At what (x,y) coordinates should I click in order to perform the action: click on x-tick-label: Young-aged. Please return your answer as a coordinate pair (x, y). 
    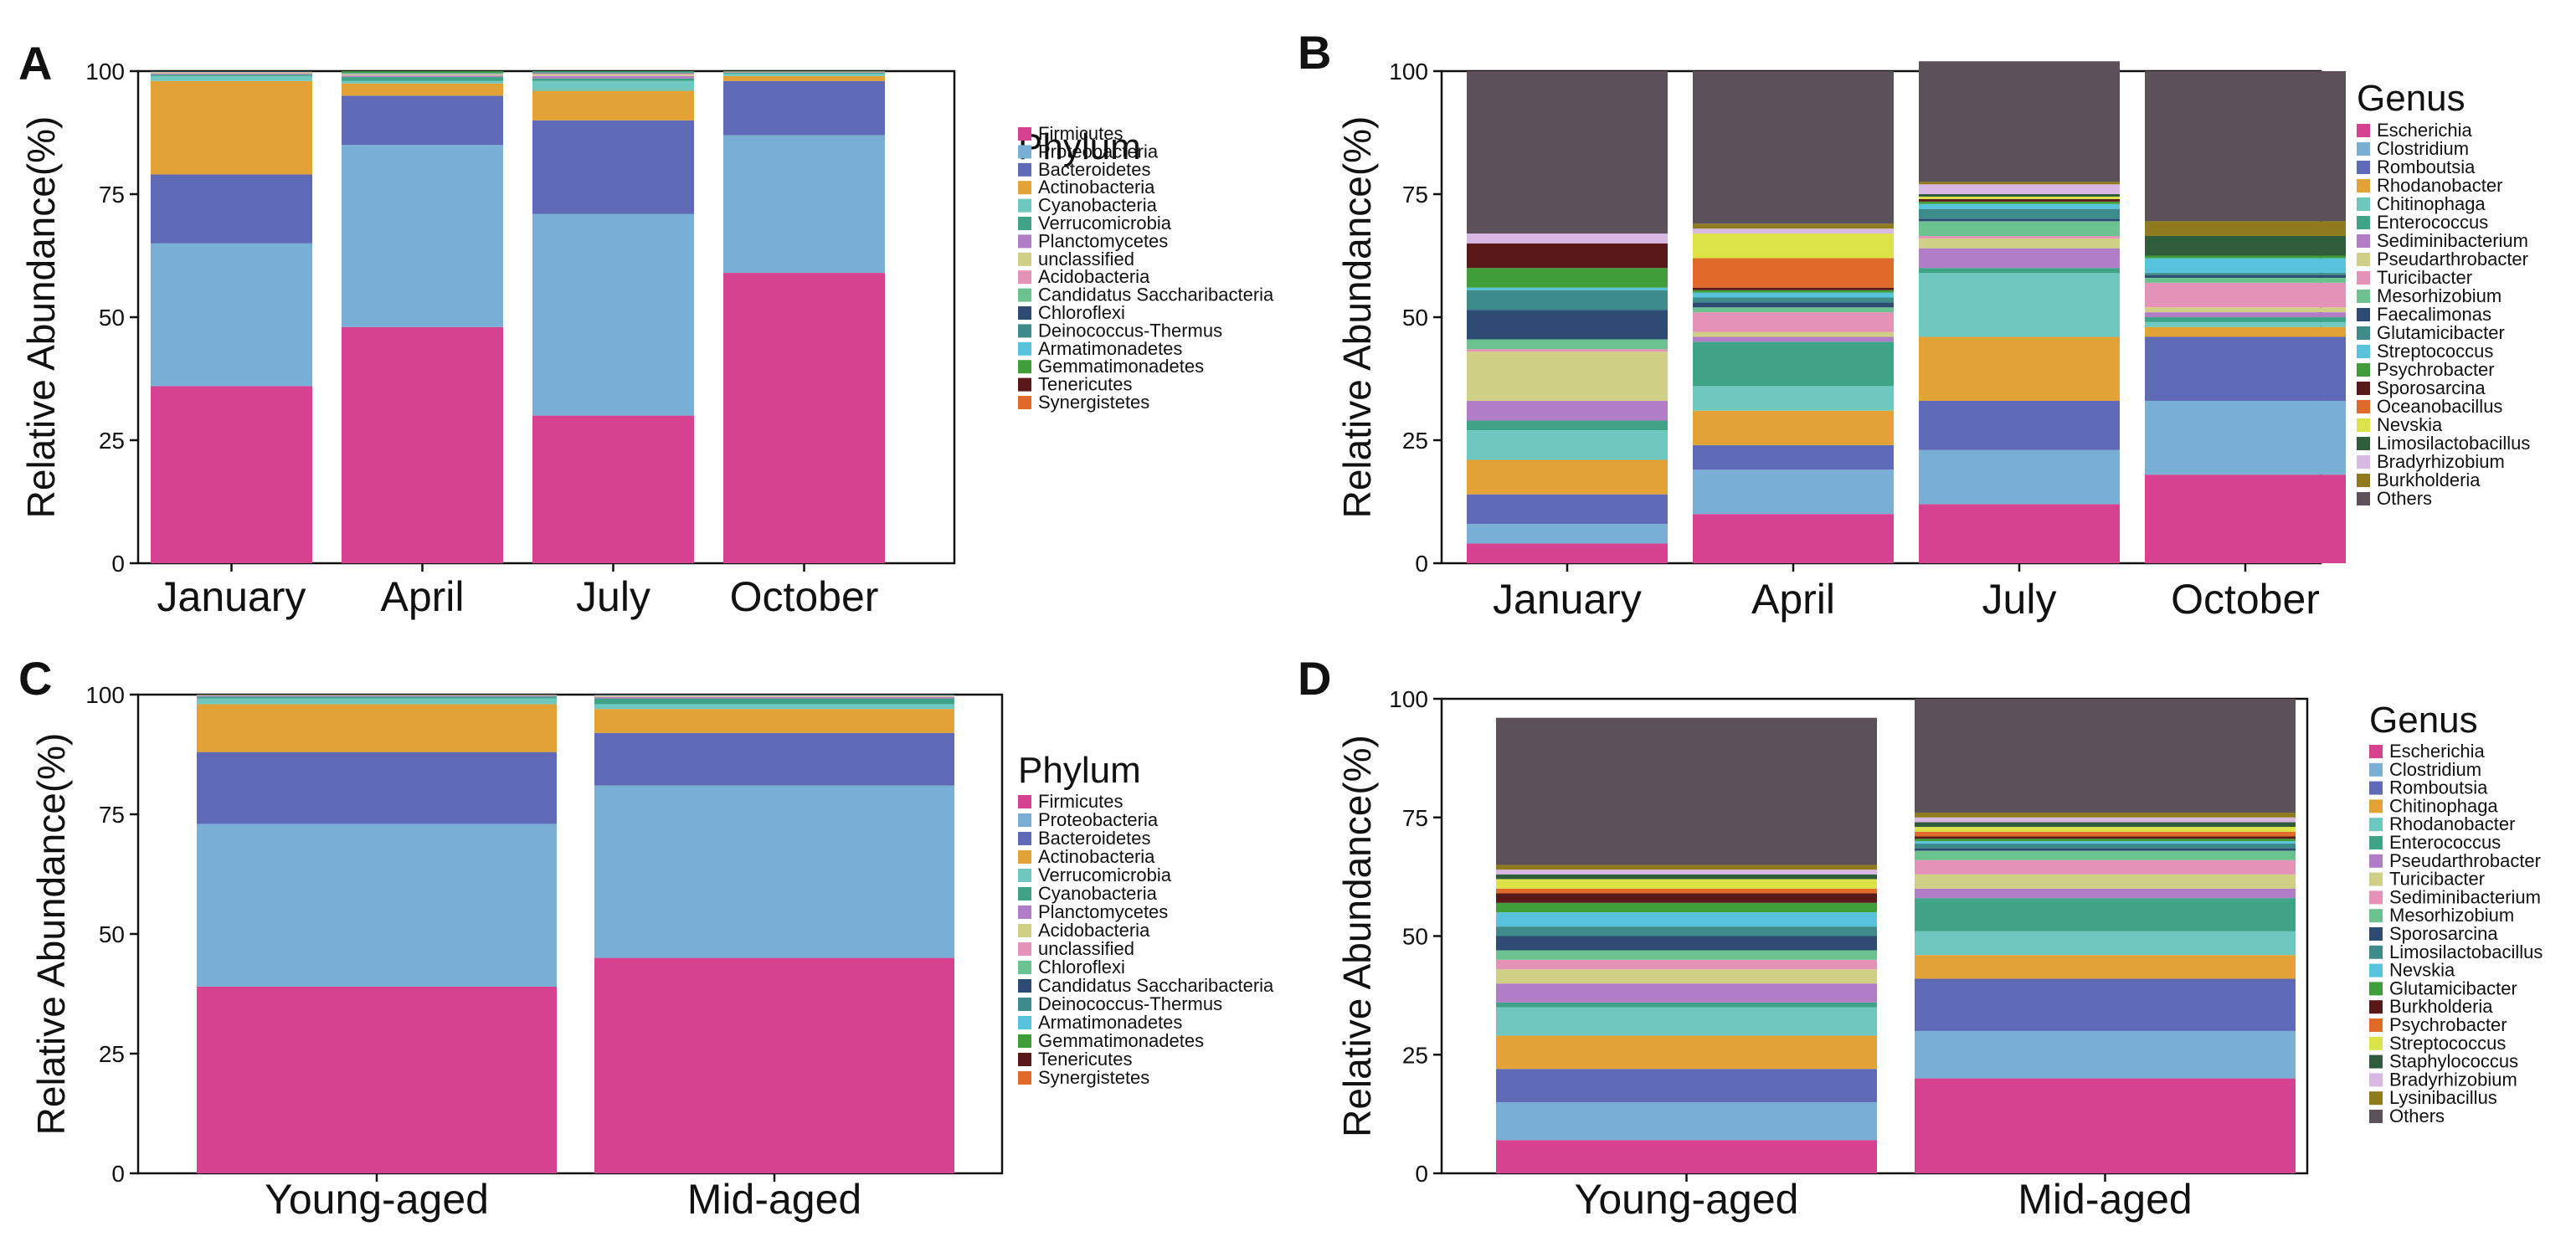
    Looking at the image, I should click on (377, 1199).